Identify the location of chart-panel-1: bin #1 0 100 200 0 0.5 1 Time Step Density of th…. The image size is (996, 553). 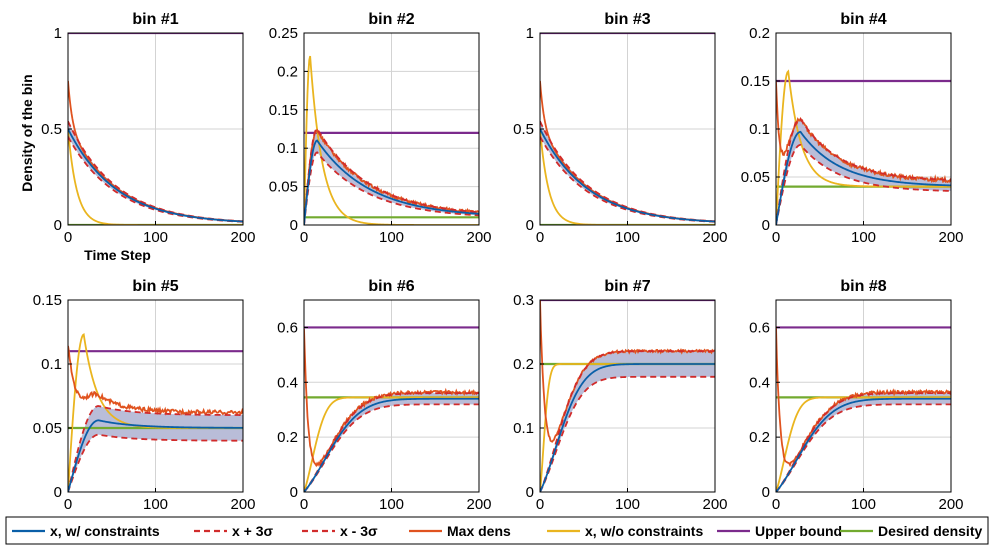
(137, 137).